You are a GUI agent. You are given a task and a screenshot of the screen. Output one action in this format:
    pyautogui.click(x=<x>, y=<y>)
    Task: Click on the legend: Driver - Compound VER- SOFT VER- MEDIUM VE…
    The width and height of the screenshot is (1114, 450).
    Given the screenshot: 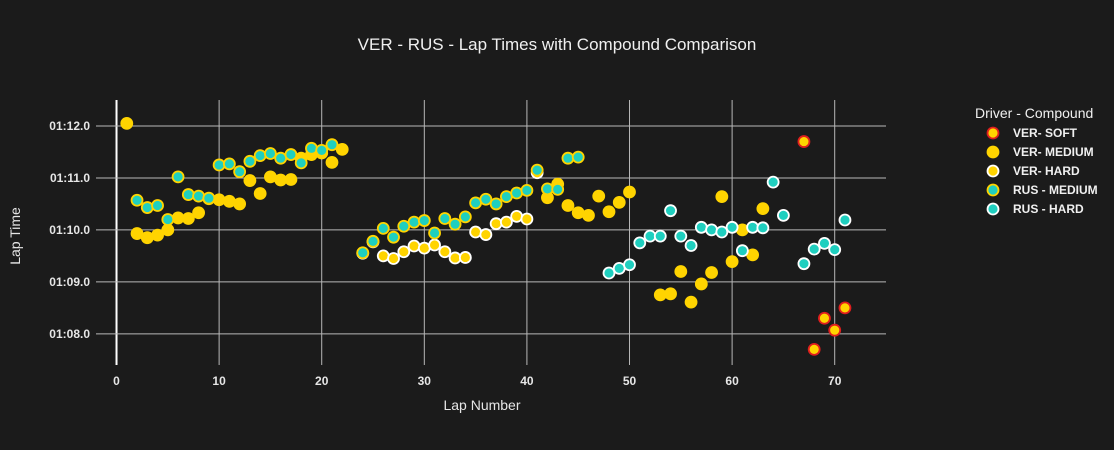 What is the action you would take?
    pyautogui.click(x=1036, y=160)
    